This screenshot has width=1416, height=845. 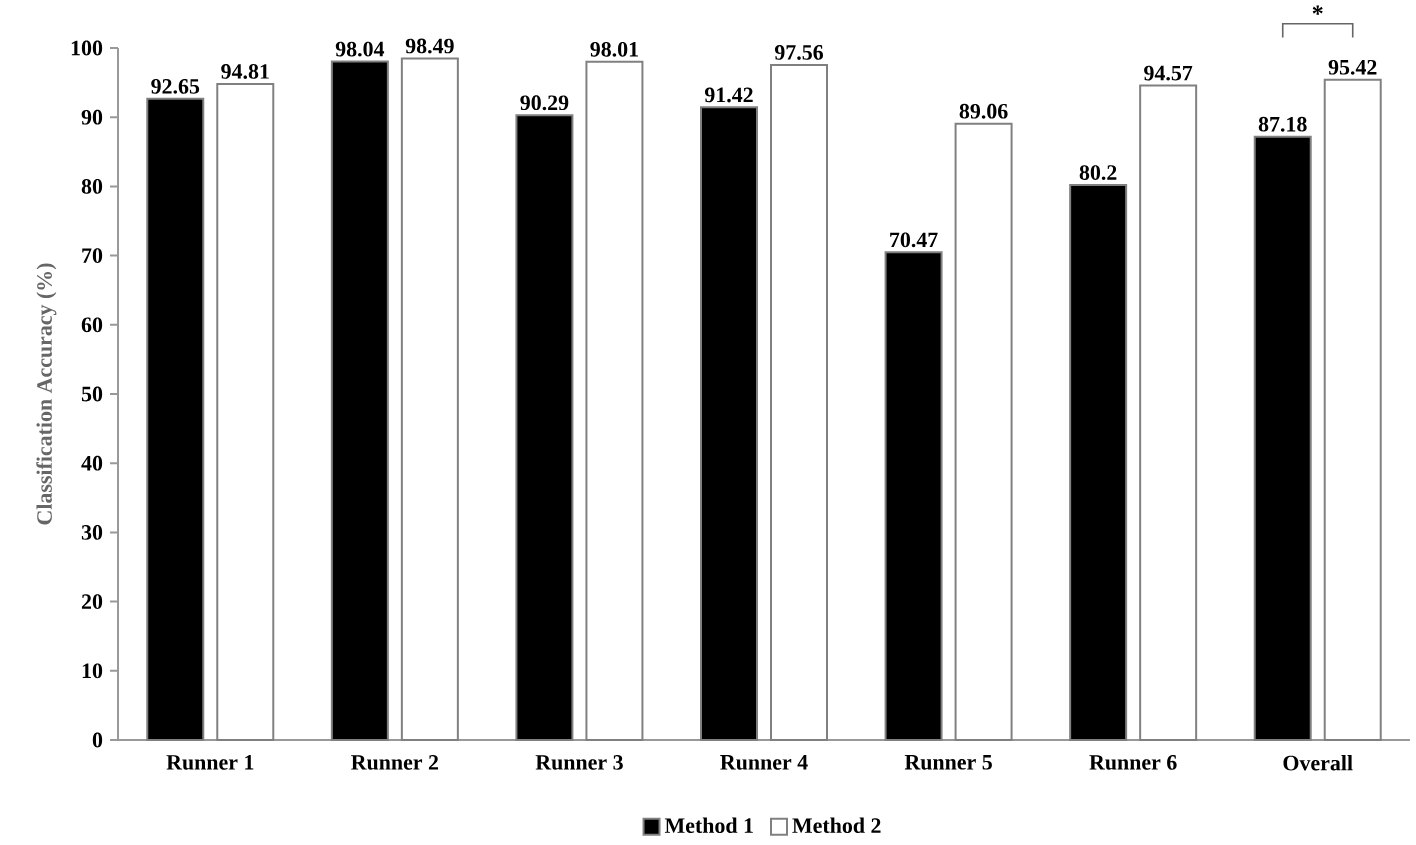 I want to click on x-tick-label: Runner 5, so click(x=948, y=762).